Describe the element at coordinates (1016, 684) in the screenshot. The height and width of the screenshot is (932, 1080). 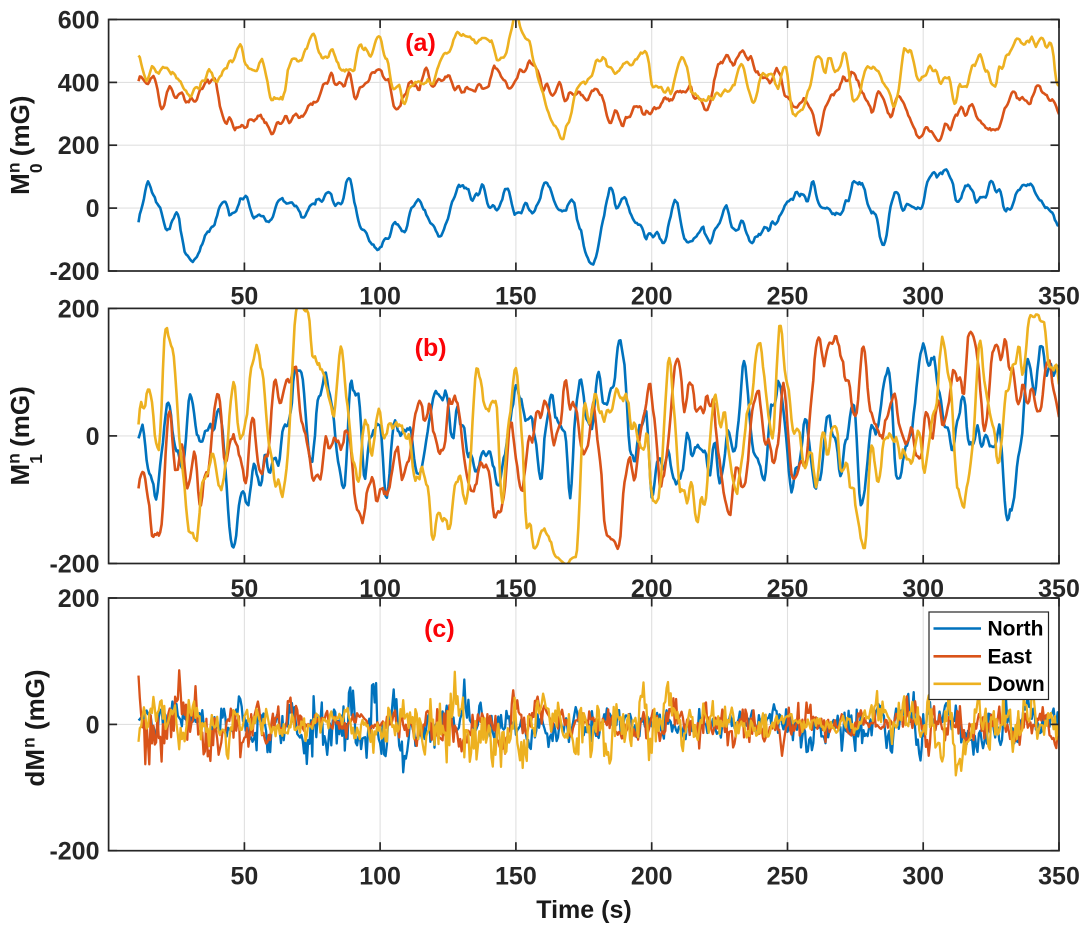
I see `svg-text: Down` at that location.